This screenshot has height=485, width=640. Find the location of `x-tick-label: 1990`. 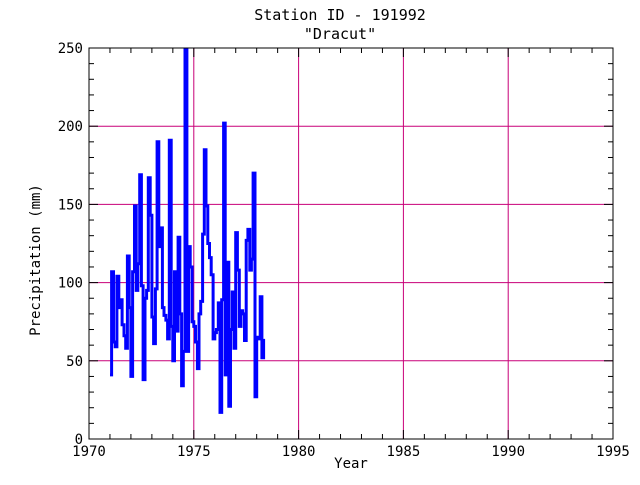

x-tick-label: 1990 is located at coordinates (508, 452).